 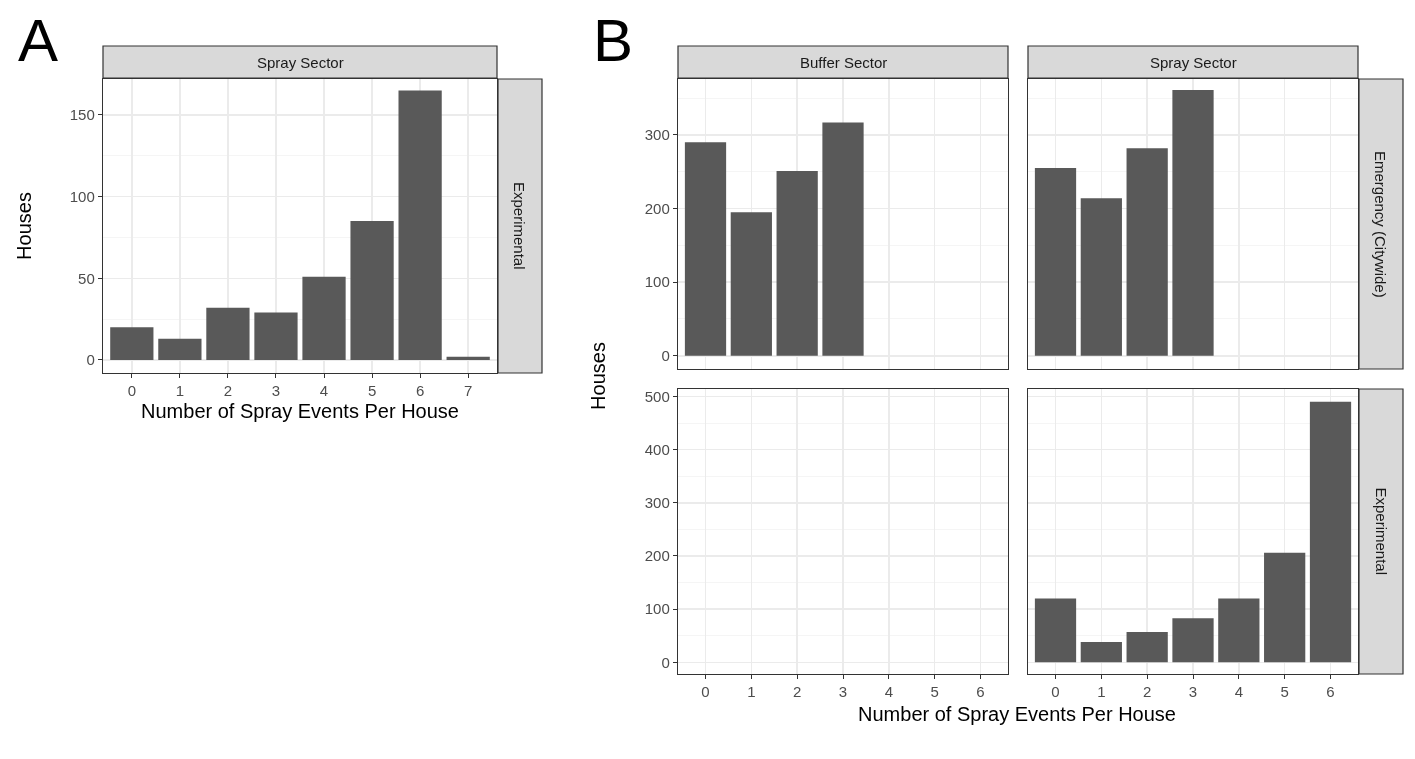 What do you see at coordinates (657, 449) in the screenshot?
I see `y-tick-label: 400` at bounding box center [657, 449].